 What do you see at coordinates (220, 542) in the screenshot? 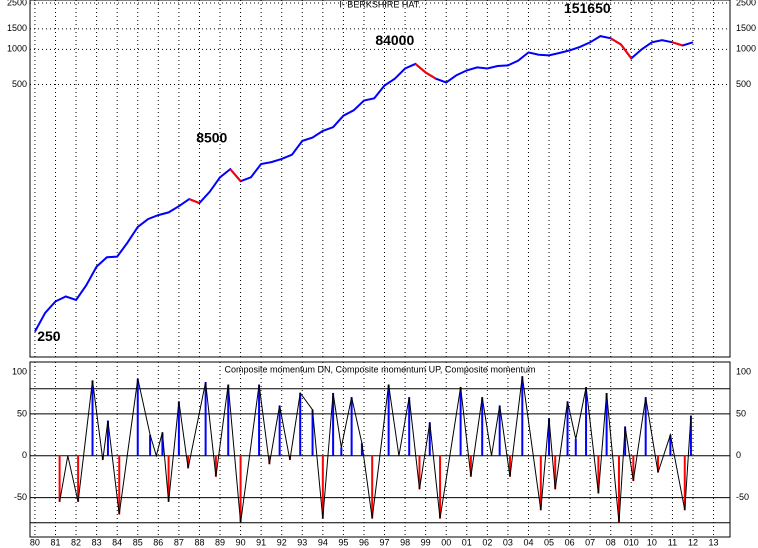
I see `x-tick-label: 89` at bounding box center [220, 542].